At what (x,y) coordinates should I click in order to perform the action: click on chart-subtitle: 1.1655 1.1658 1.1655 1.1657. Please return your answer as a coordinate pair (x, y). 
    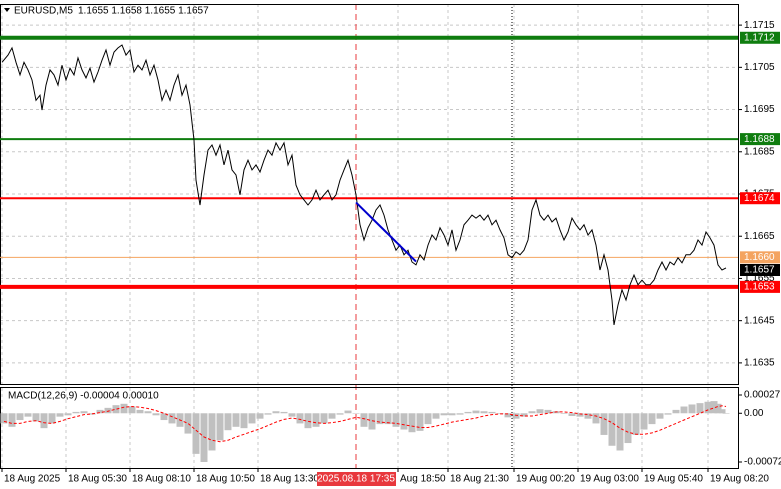
    Looking at the image, I should click on (143, 11).